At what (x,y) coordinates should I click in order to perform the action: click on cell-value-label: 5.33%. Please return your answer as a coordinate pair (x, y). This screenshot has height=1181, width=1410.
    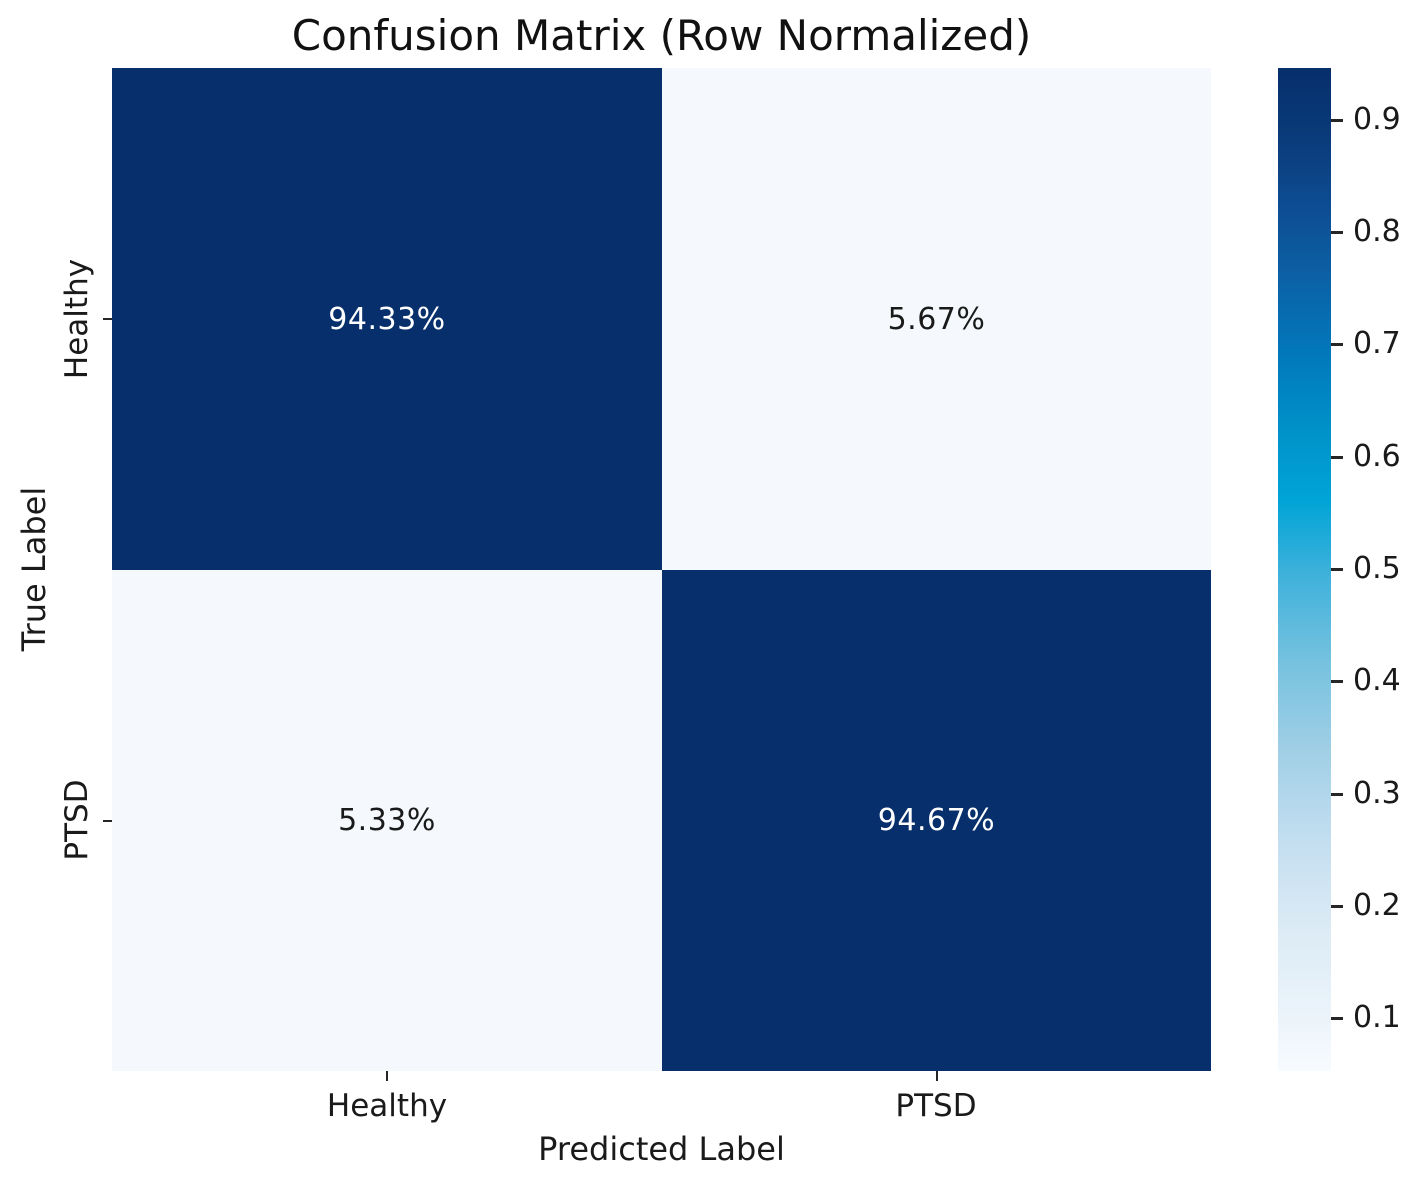
    Looking at the image, I should click on (387, 820).